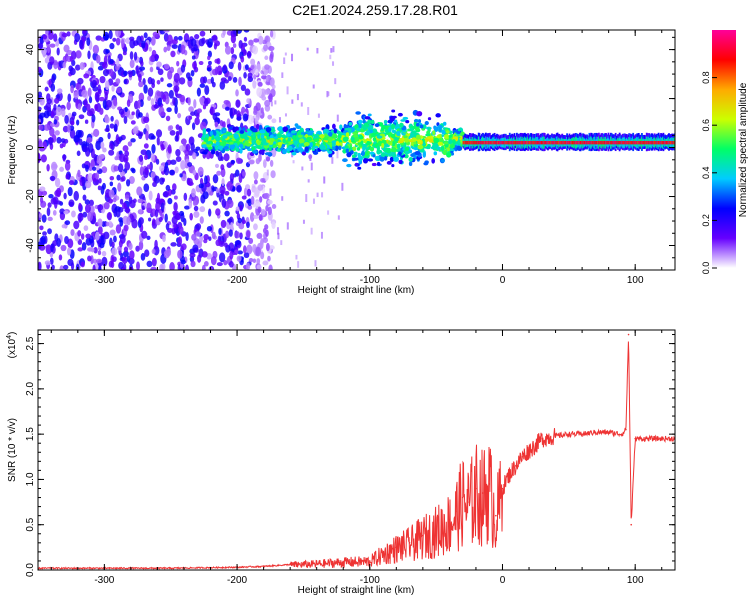  What do you see at coordinates (503, 580) in the screenshot?
I see `x-tick-label: 0` at bounding box center [503, 580].